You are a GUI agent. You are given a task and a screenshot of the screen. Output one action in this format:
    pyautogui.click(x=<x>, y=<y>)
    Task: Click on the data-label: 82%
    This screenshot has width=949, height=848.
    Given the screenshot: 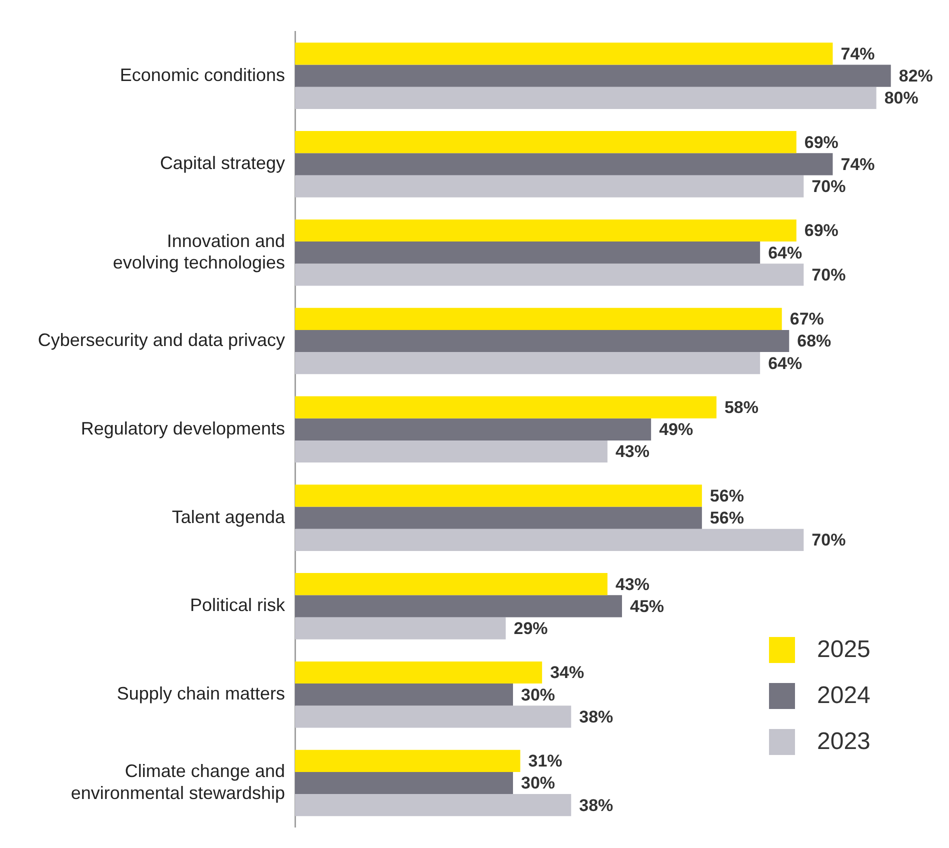 What is the action you would take?
    pyautogui.click(x=915, y=76)
    